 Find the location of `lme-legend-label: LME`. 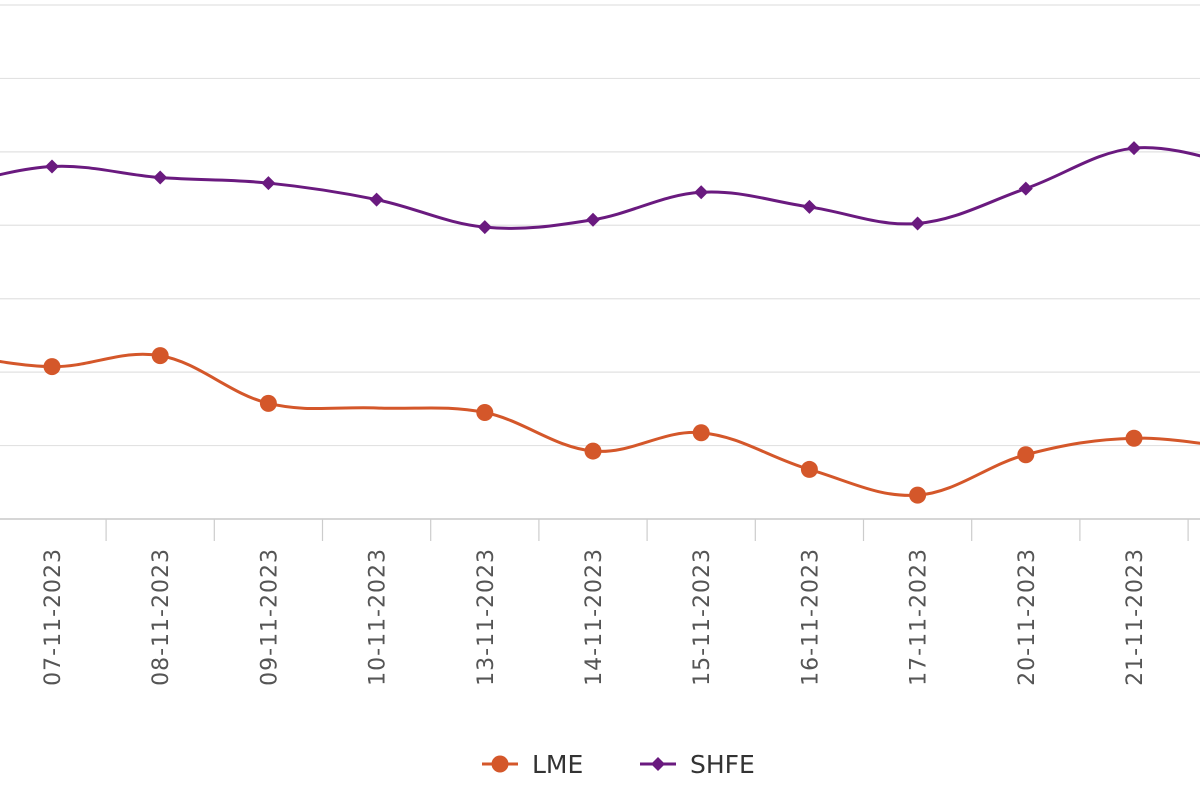

lme-legend-label: LME is located at coordinates (557, 764).